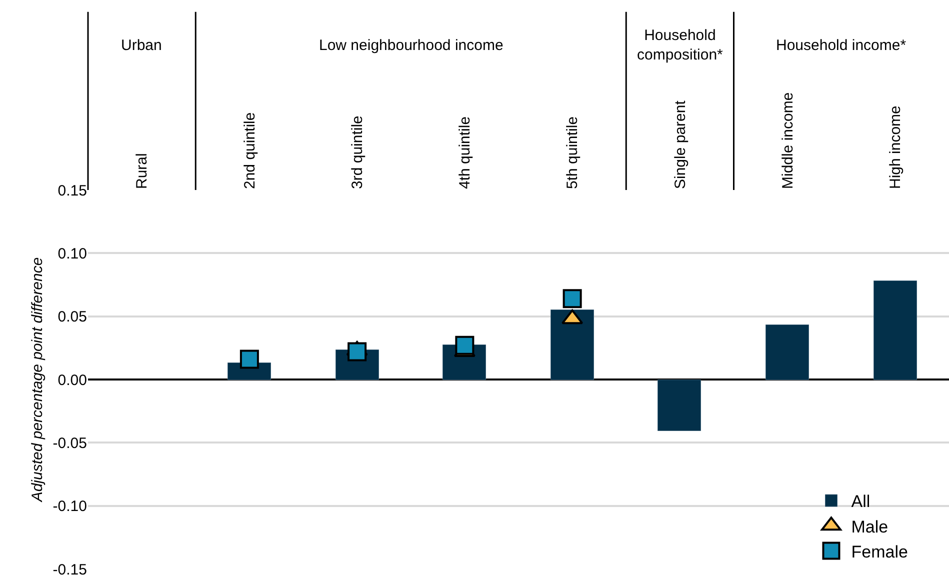  I want to click on text: Low neighbourhood income, so click(411, 45).